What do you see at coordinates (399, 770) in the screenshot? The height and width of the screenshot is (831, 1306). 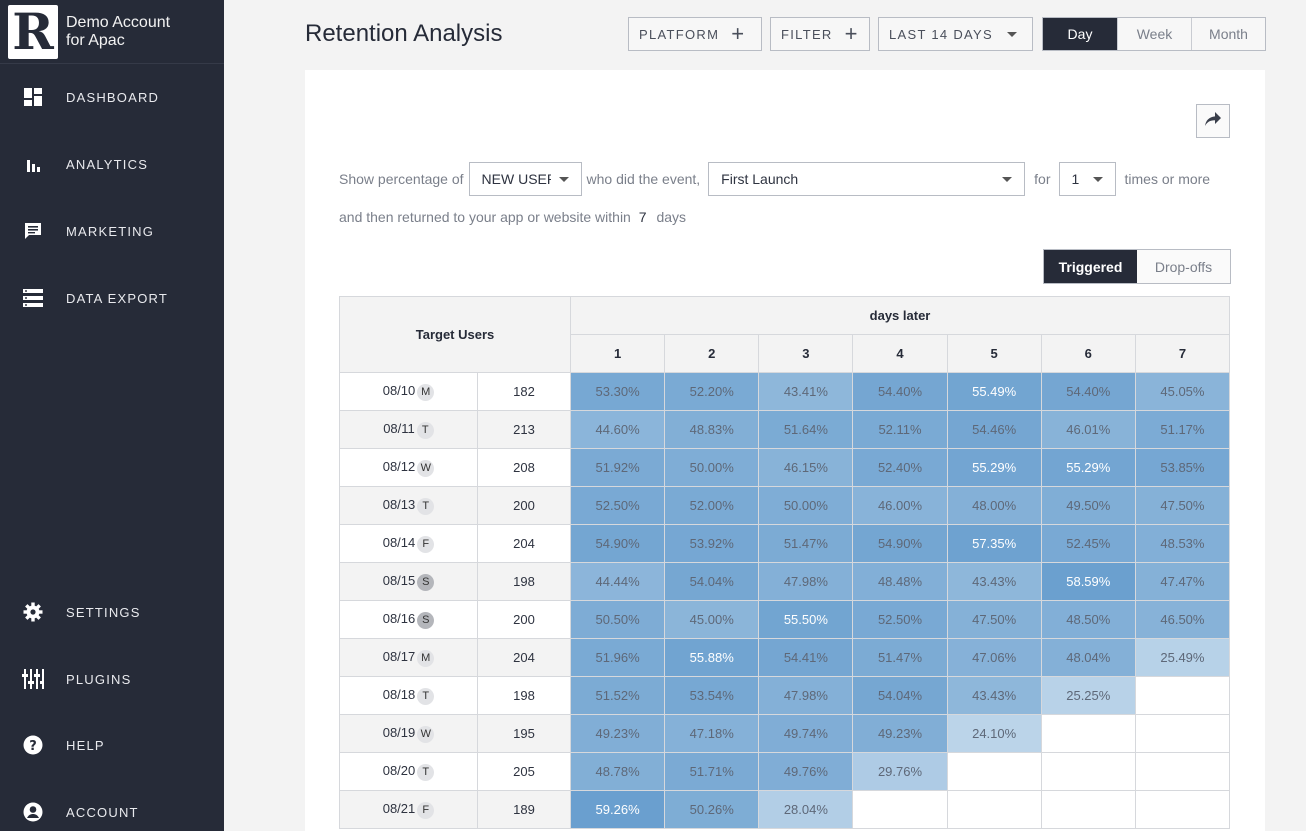 I see `cohort-date: 08/20` at bounding box center [399, 770].